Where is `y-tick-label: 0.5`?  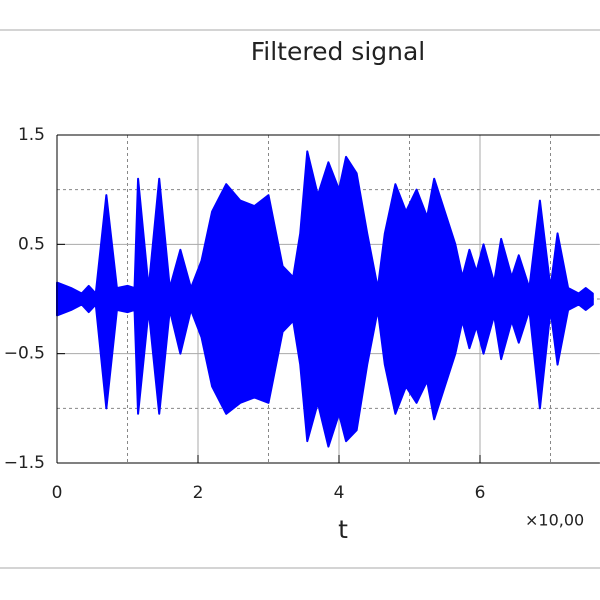
y-tick-label: 0.5 is located at coordinates (31, 244).